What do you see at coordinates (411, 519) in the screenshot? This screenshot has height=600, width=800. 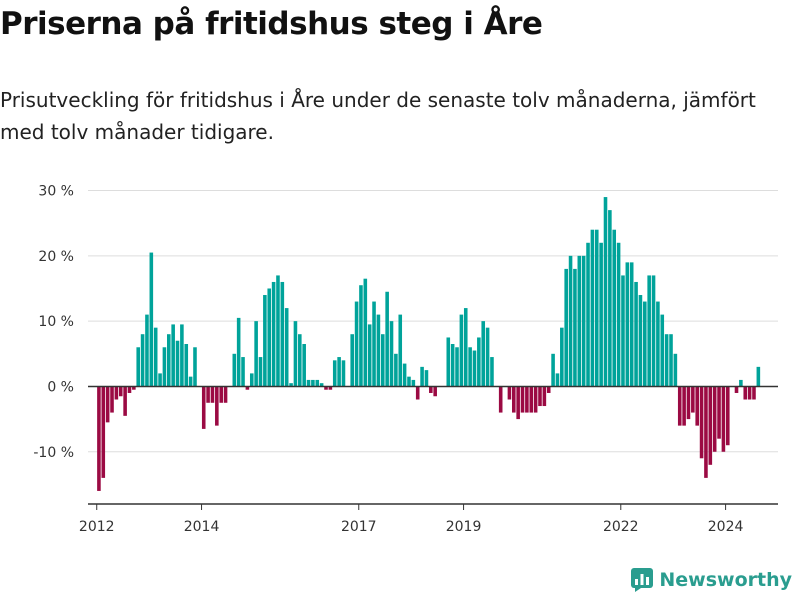 I see `x-axis-labels: 2012 2014 2017 2019 2022 2024` at bounding box center [411, 519].